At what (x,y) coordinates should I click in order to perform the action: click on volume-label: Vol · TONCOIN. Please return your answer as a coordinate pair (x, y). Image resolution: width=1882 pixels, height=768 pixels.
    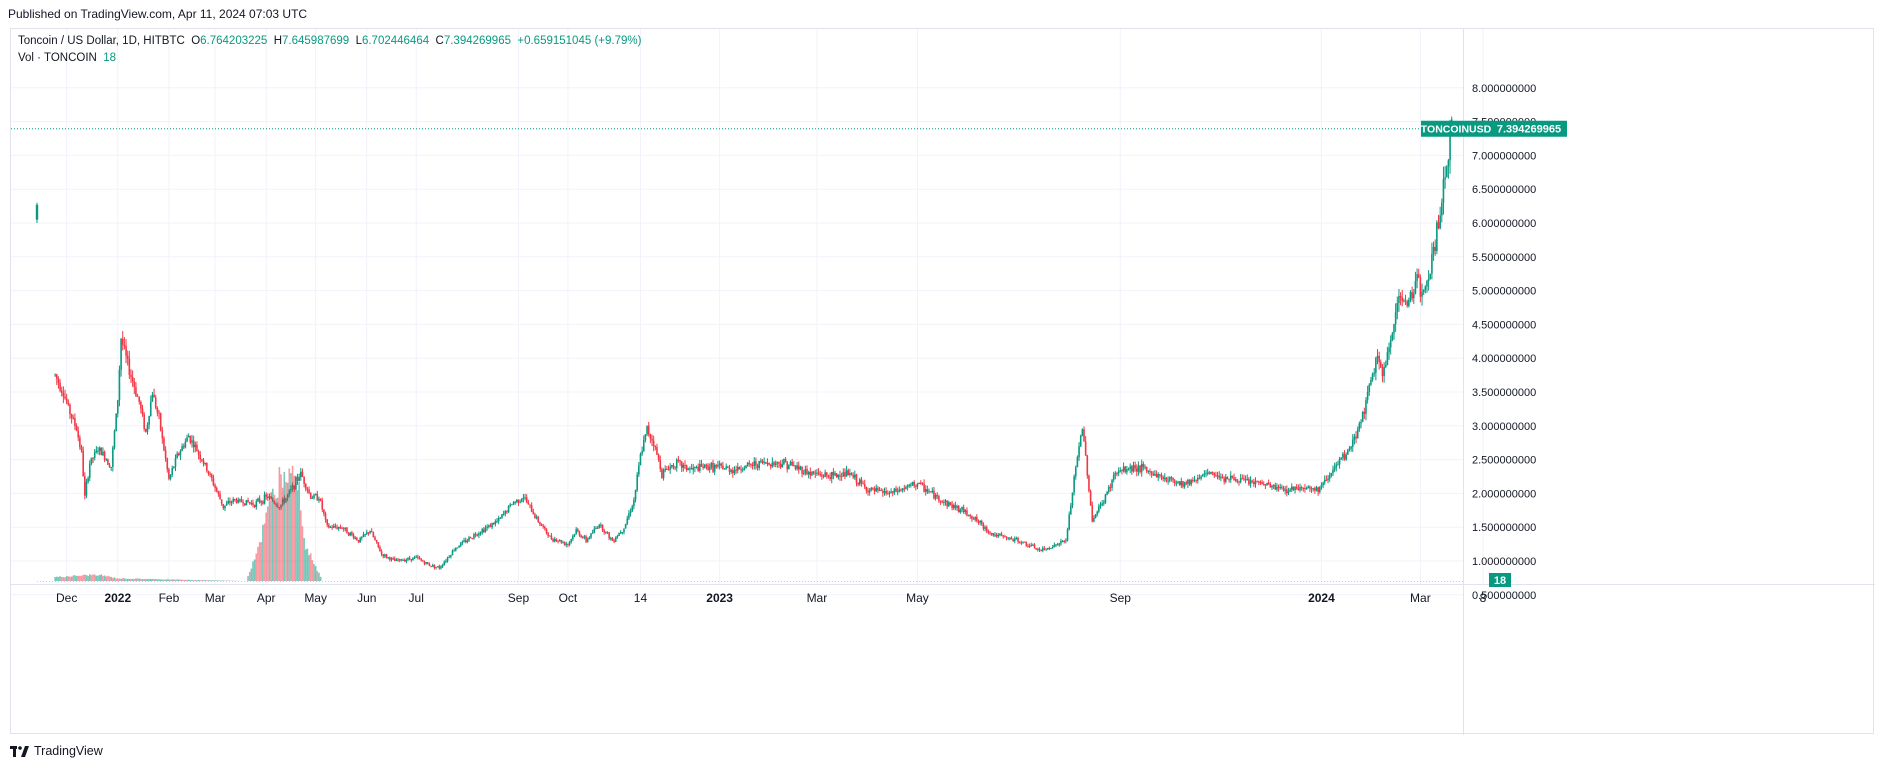
    Looking at the image, I should click on (57, 58).